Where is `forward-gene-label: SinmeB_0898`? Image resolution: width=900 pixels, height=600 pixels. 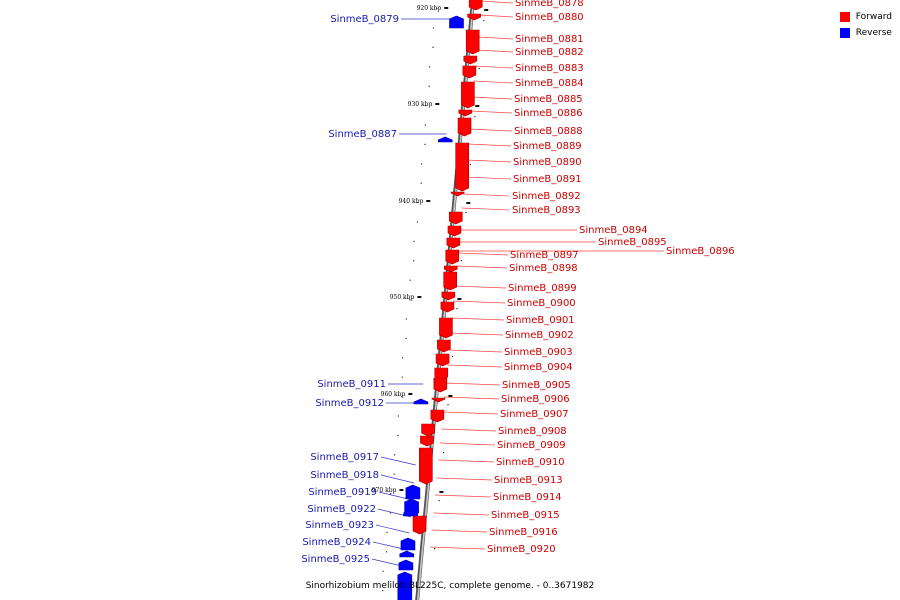
forward-gene-label: SinmeB_0898 is located at coordinates (543, 268).